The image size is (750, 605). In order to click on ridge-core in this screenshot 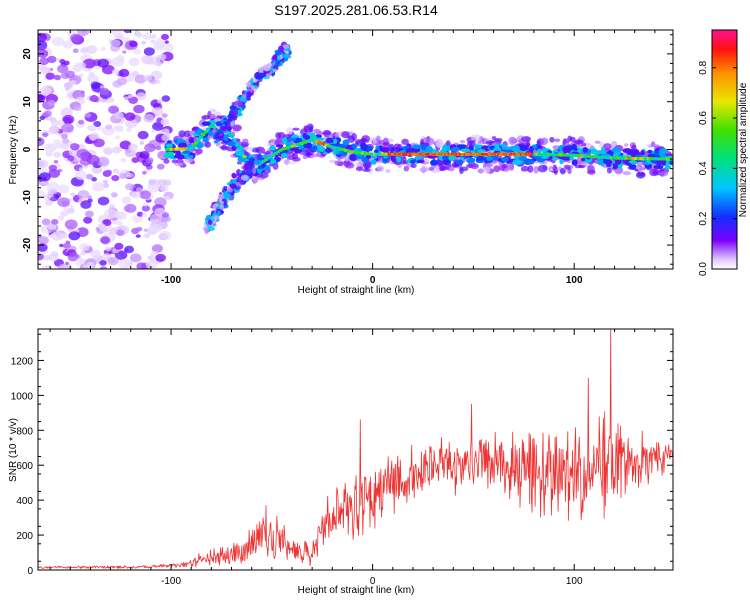, I will do `click(198, 140)`.